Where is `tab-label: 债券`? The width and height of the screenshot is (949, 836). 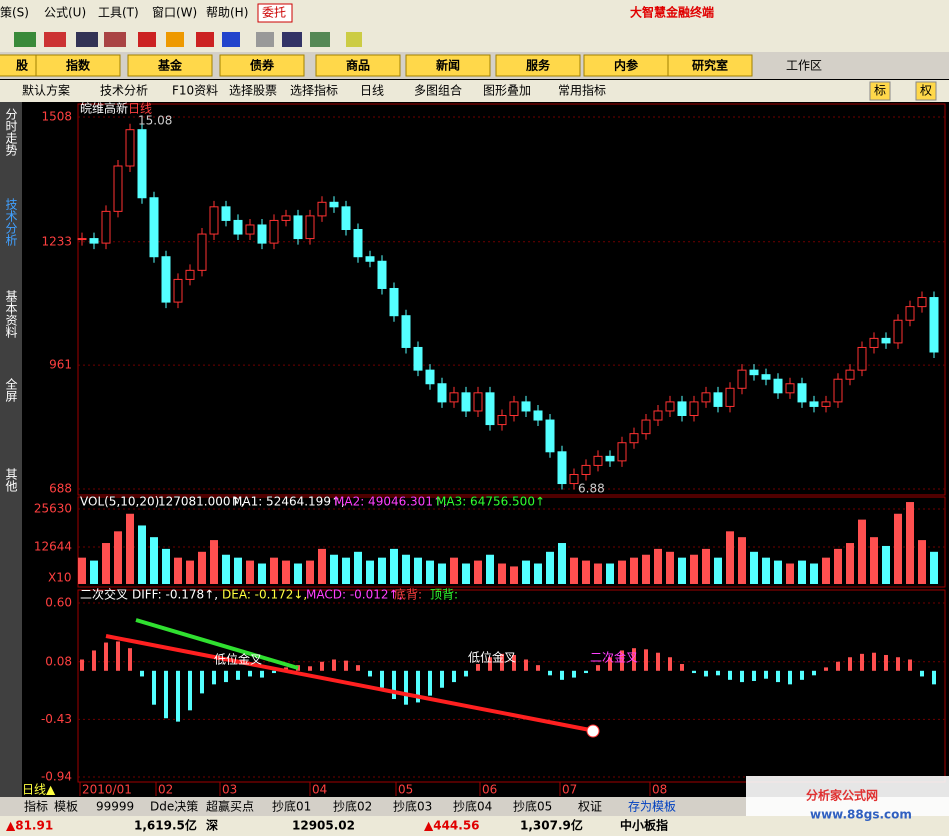
tab-label: 债券 is located at coordinates (262, 65).